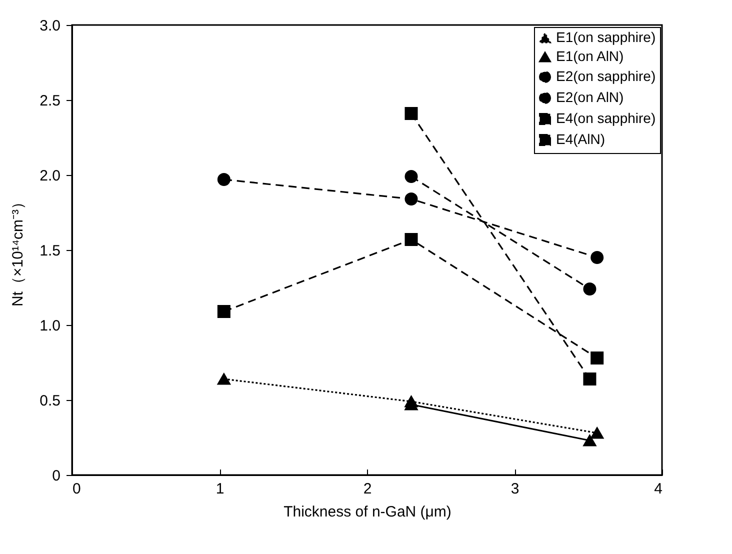  What do you see at coordinates (50, 326) in the screenshot?
I see `y-tick-label: 1.0` at bounding box center [50, 326].